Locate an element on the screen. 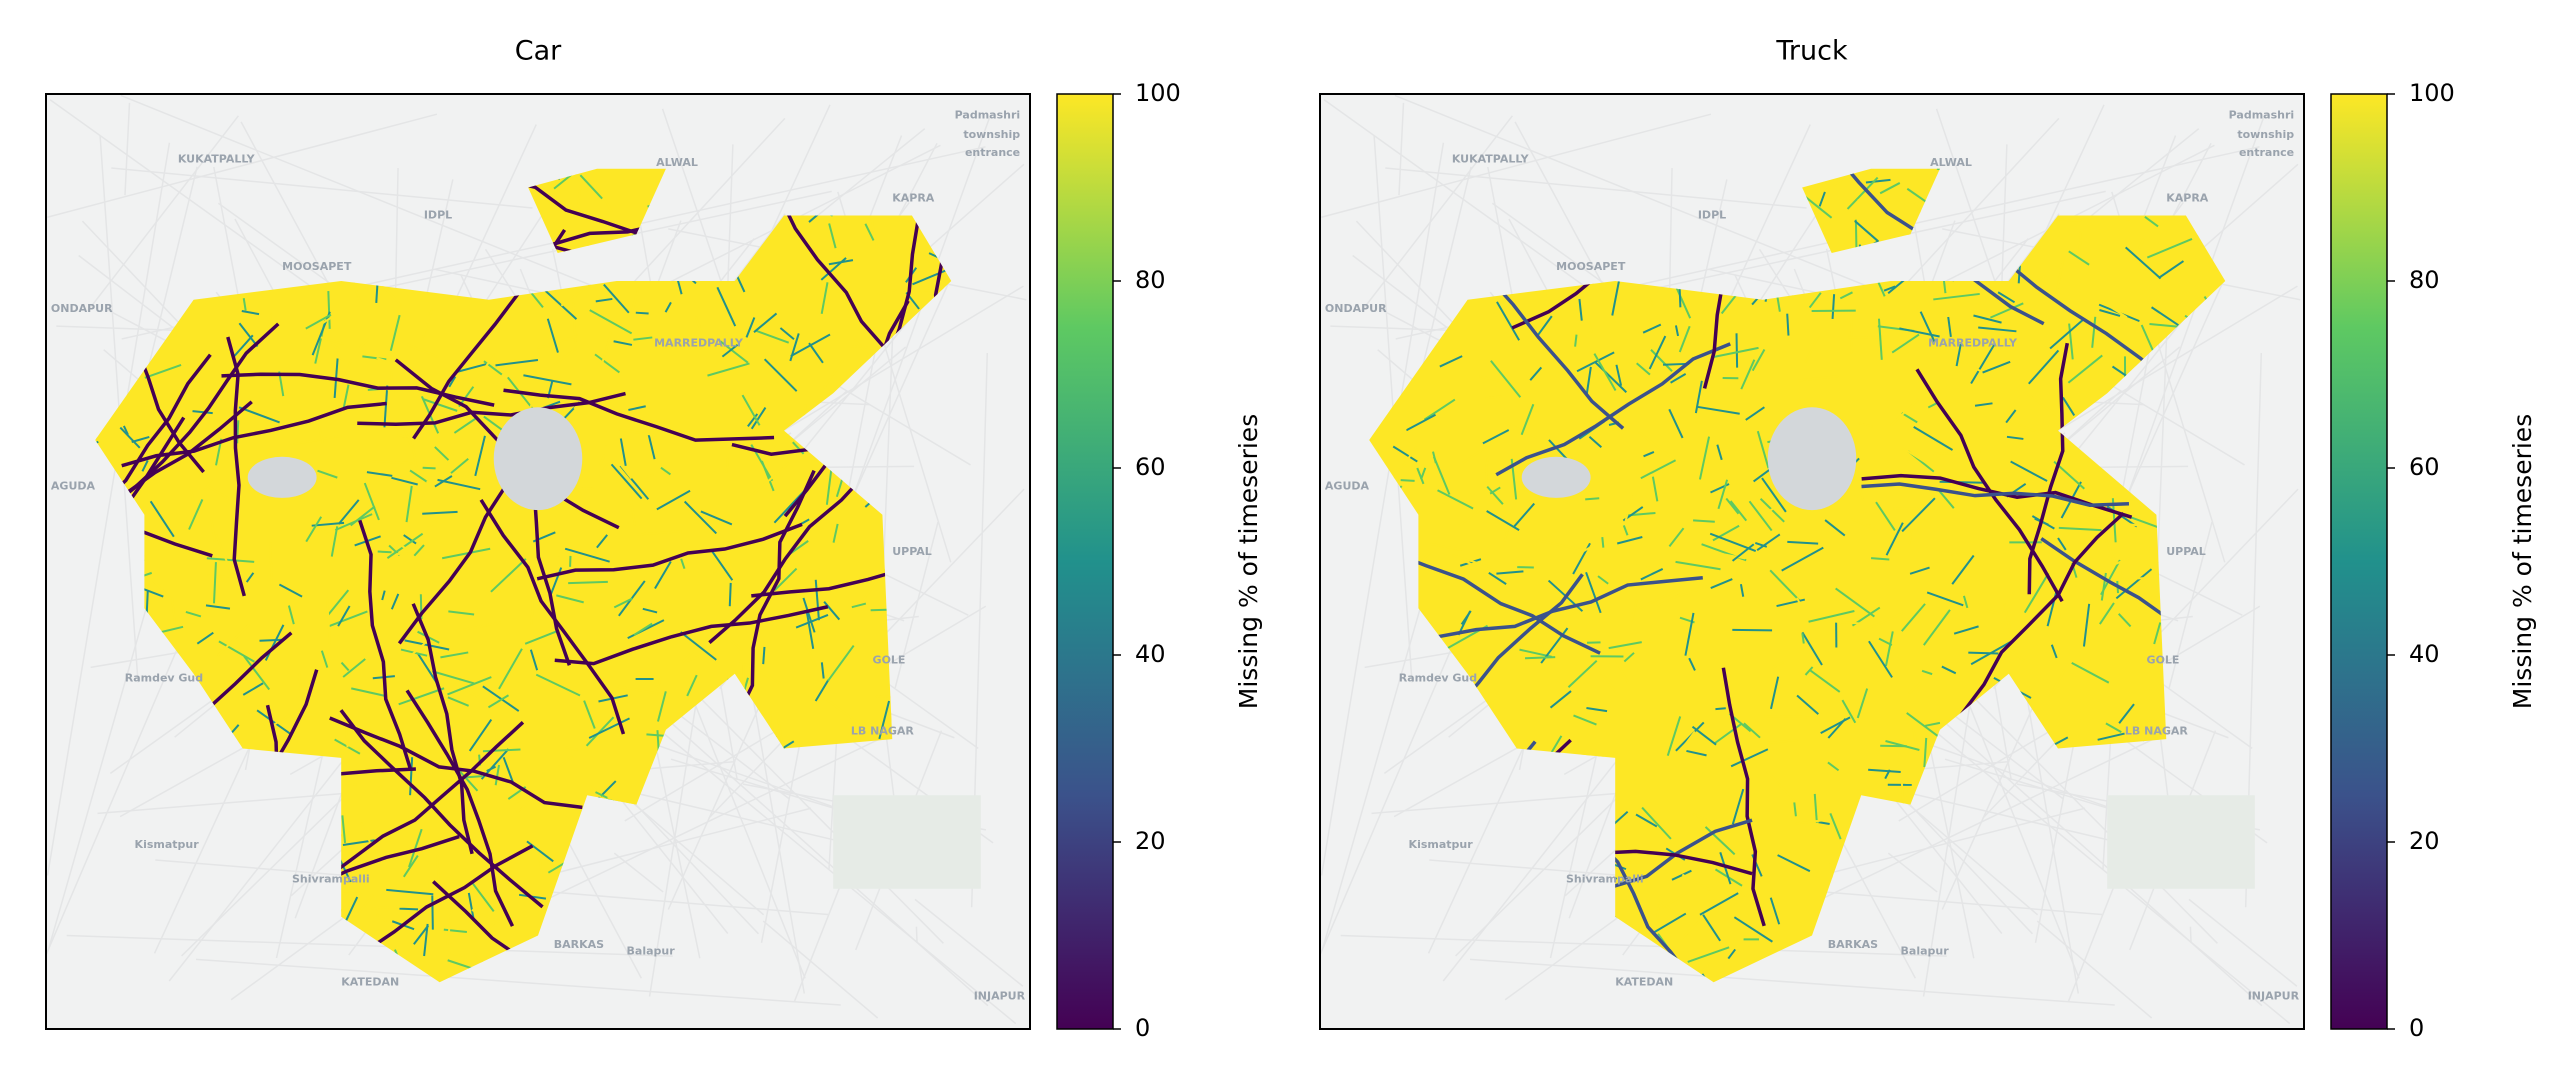 The width and height of the screenshot is (2564, 1082). colorbar-tick-label: 40 is located at coordinates (1150, 654).